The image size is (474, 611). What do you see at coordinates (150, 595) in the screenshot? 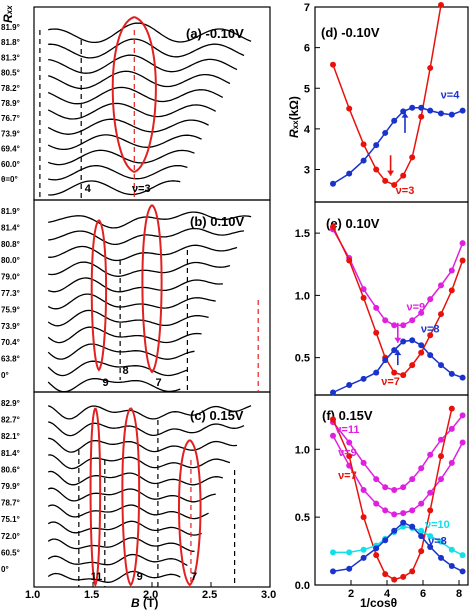
I see `x-tick-label: 2.0` at bounding box center [150, 595].